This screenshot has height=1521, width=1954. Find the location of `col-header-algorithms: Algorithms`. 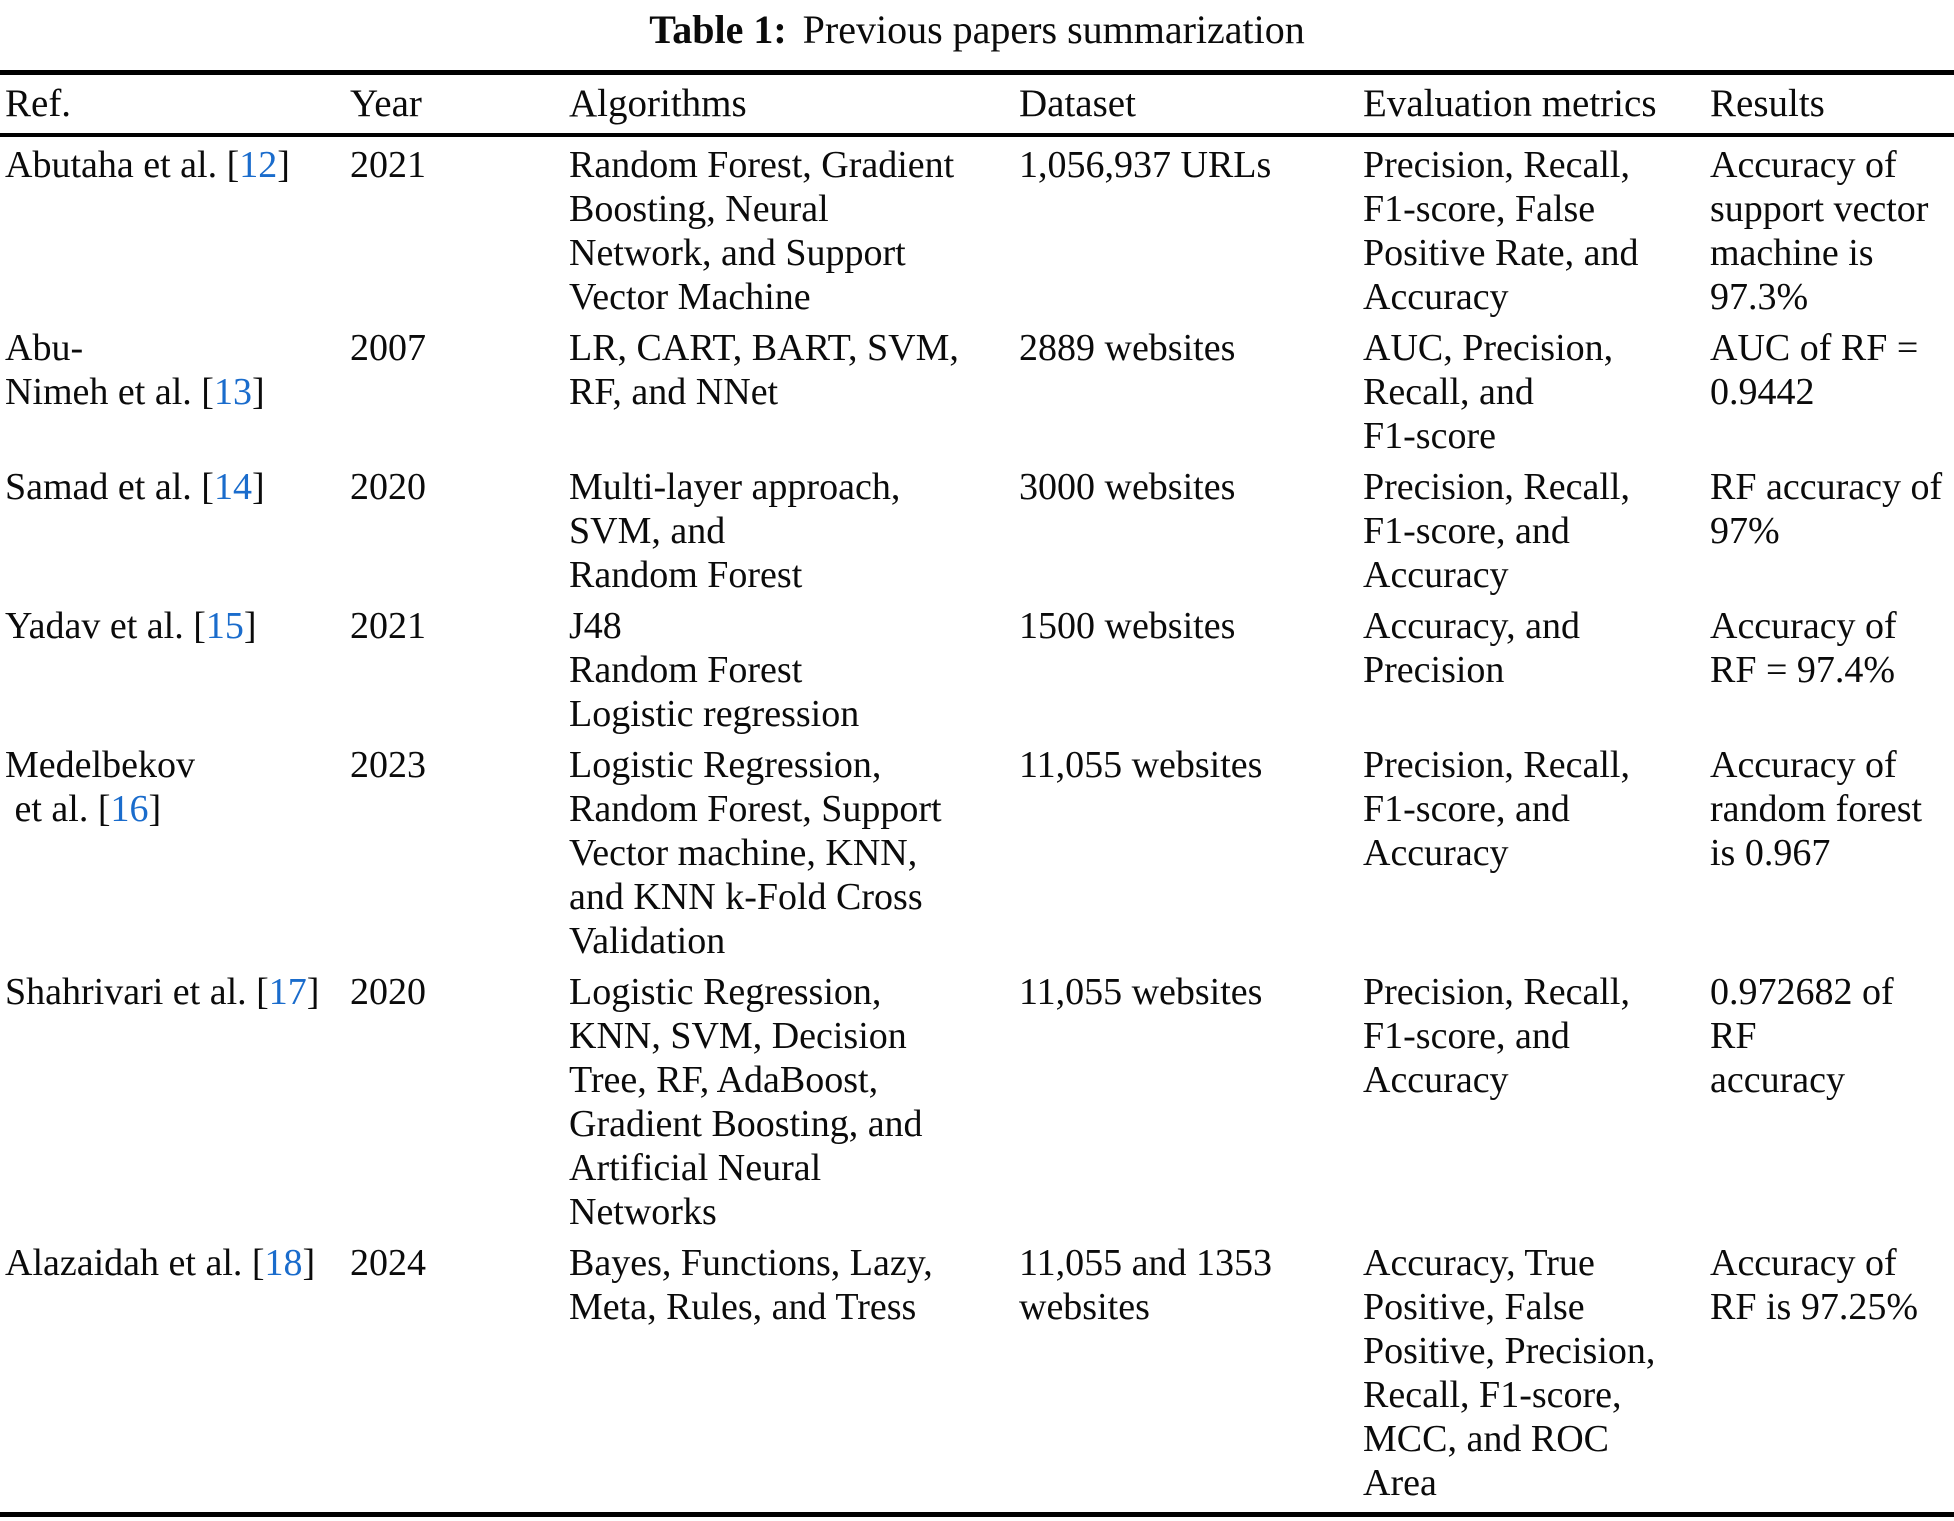

col-header-algorithms: Algorithms is located at coordinates (794, 104).